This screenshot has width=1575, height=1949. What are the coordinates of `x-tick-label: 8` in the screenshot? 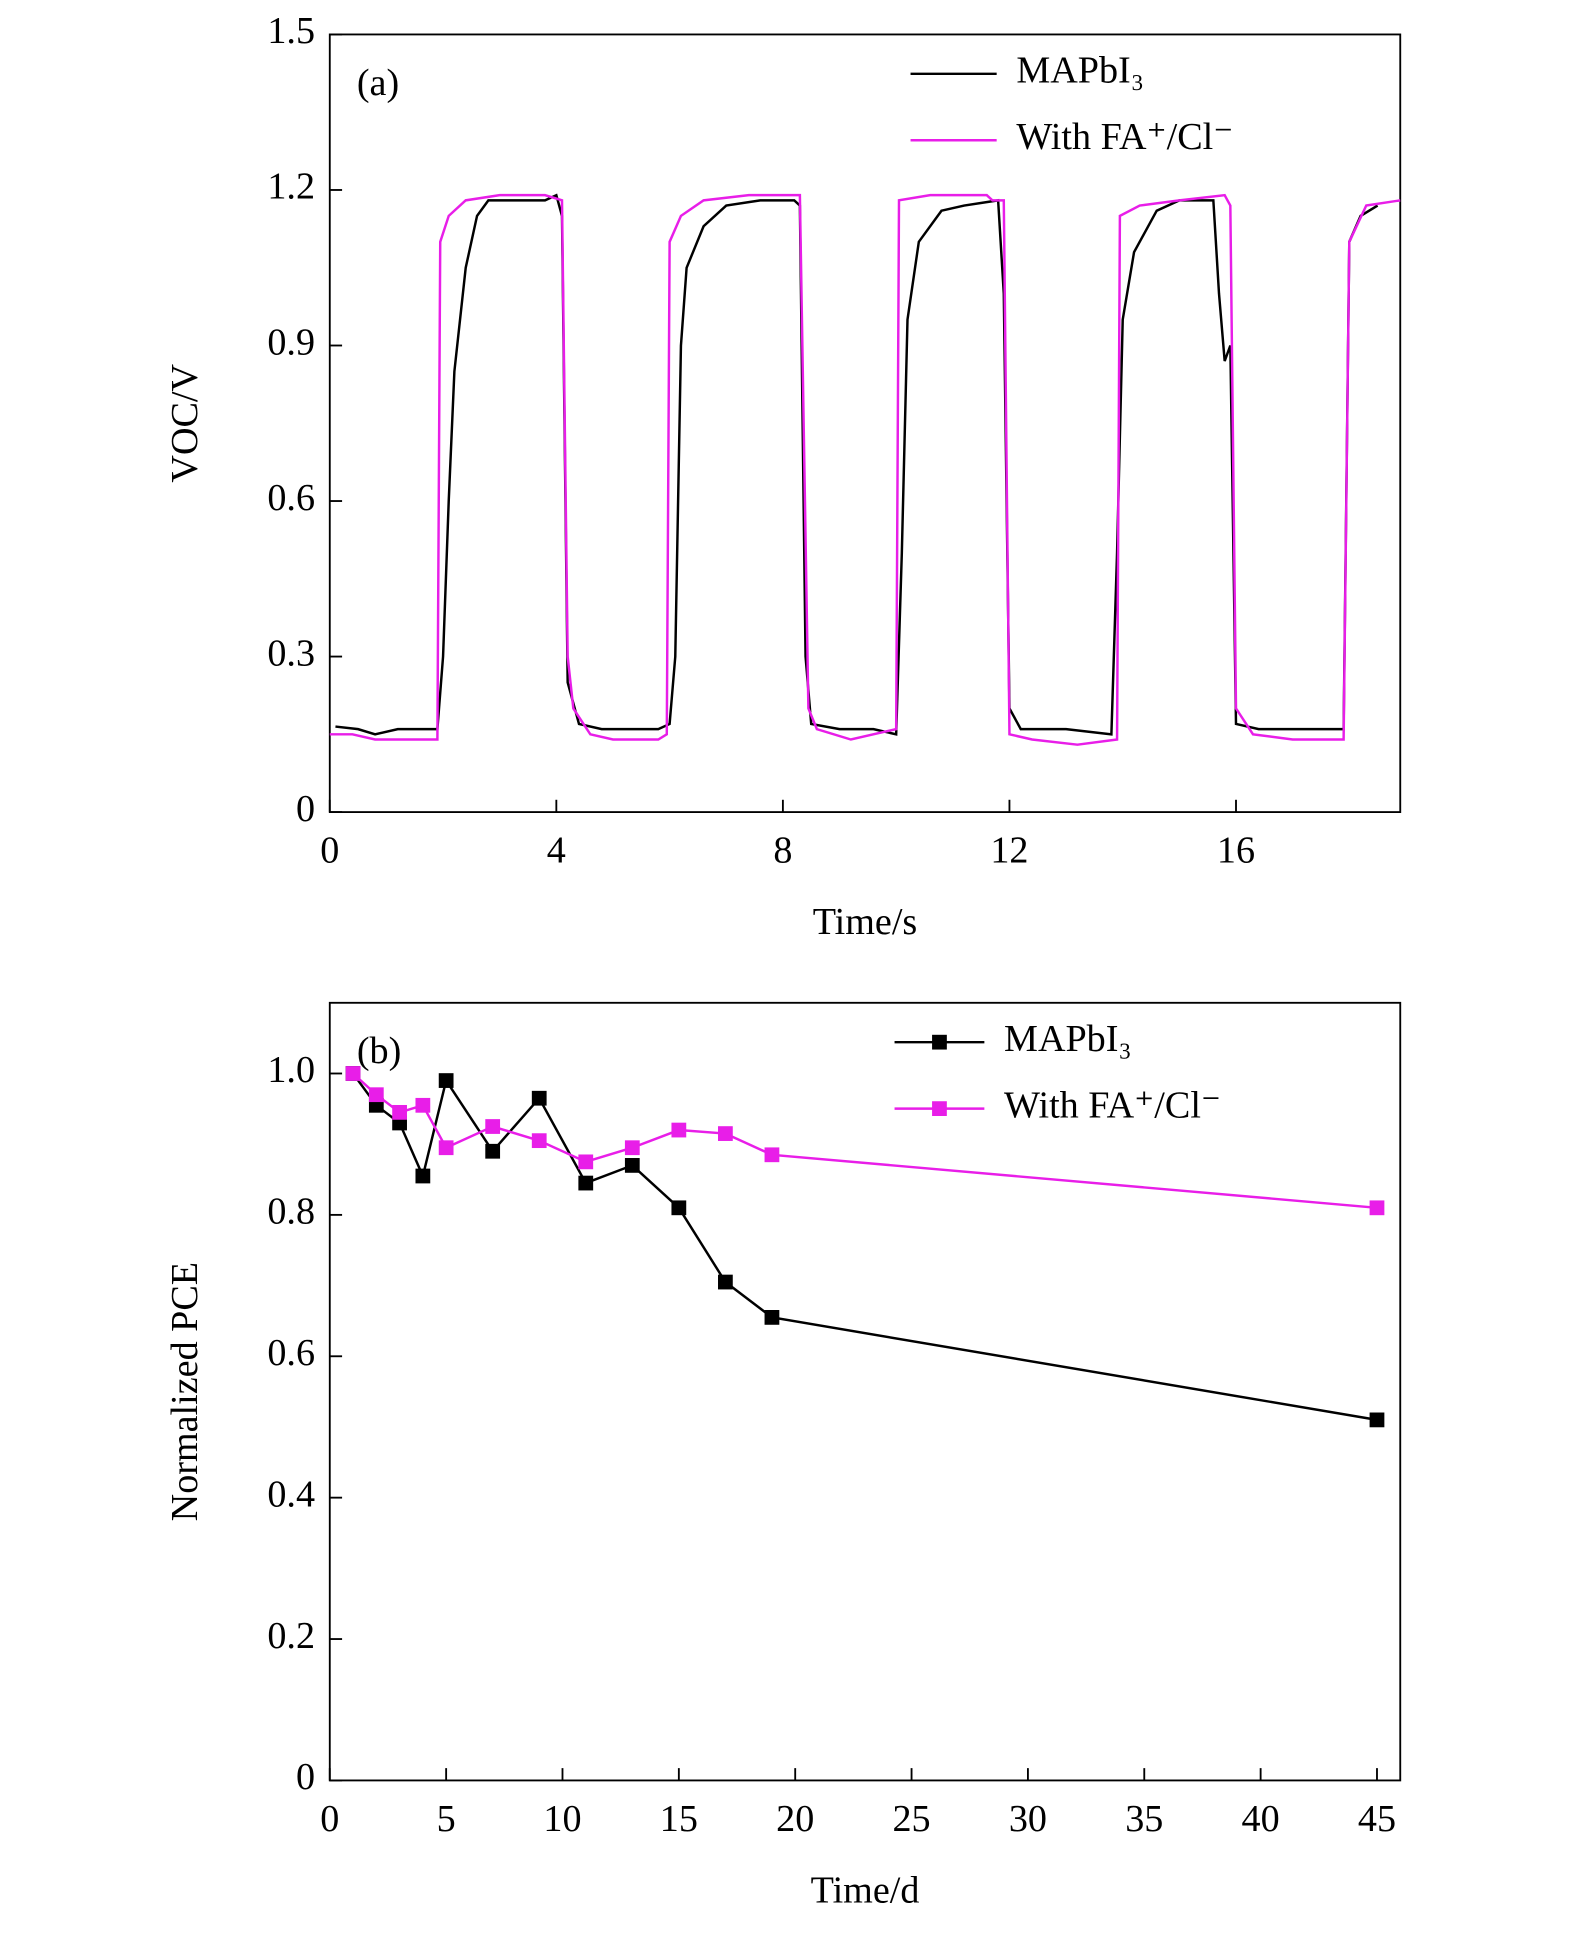 It's located at (782, 851).